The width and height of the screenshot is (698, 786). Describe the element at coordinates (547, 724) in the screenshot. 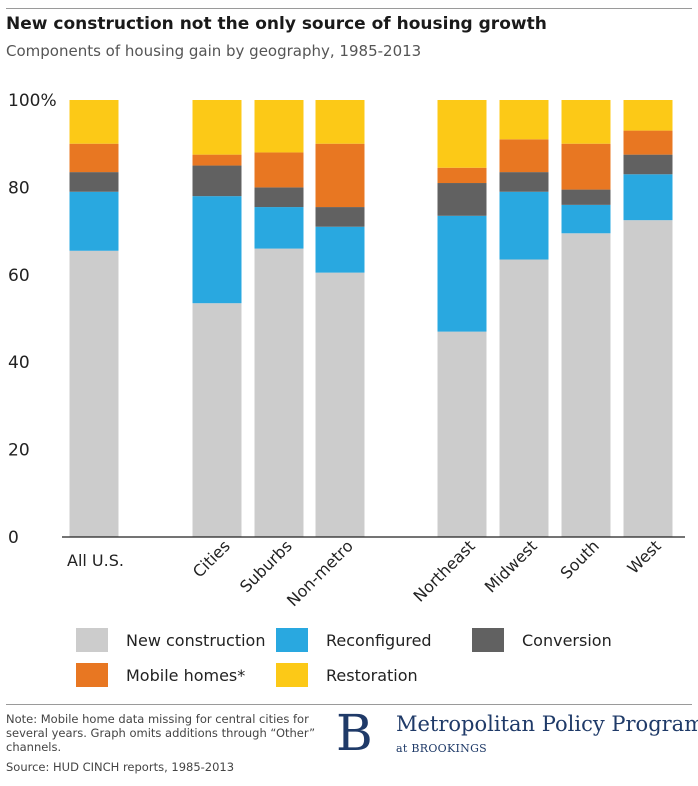

I see `program-name: Metropolitan Policy Program` at that location.